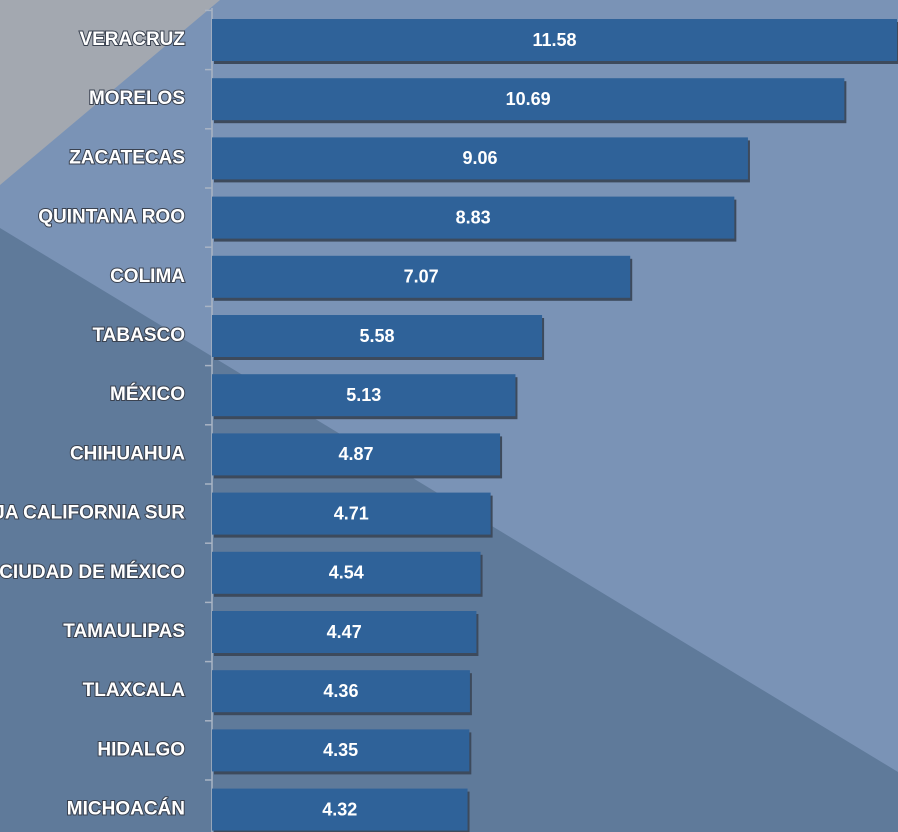  I want to click on category-label: TABASCO, so click(138, 335).